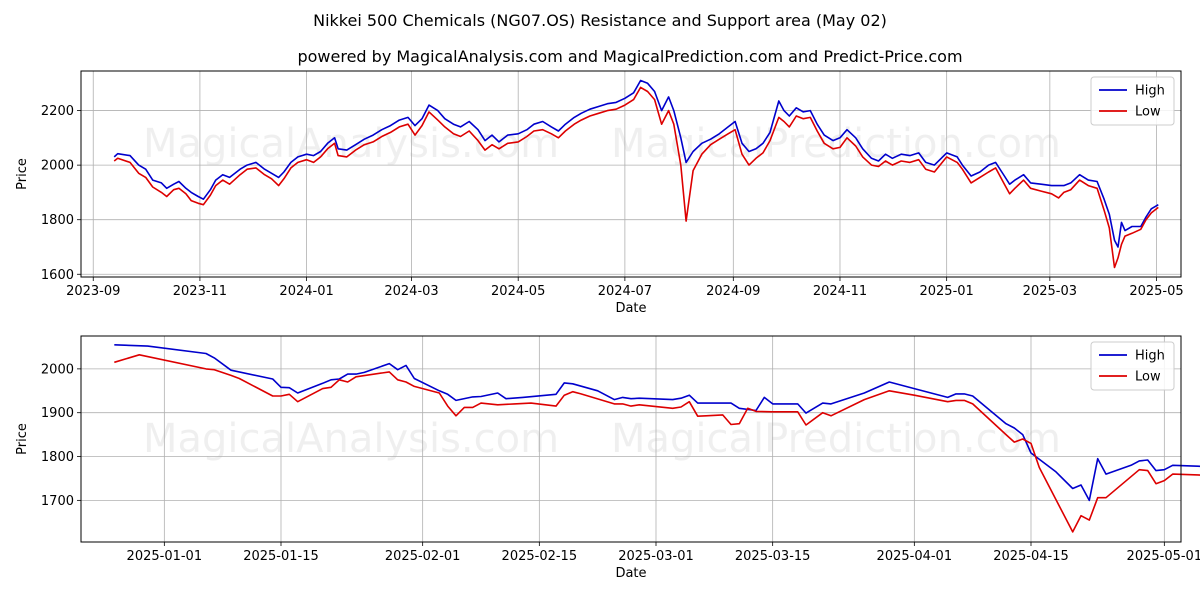  What do you see at coordinates (518, 291) in the screenshot?
I see `x-tick-label: 2024-05` at bounding box center [518, 291].